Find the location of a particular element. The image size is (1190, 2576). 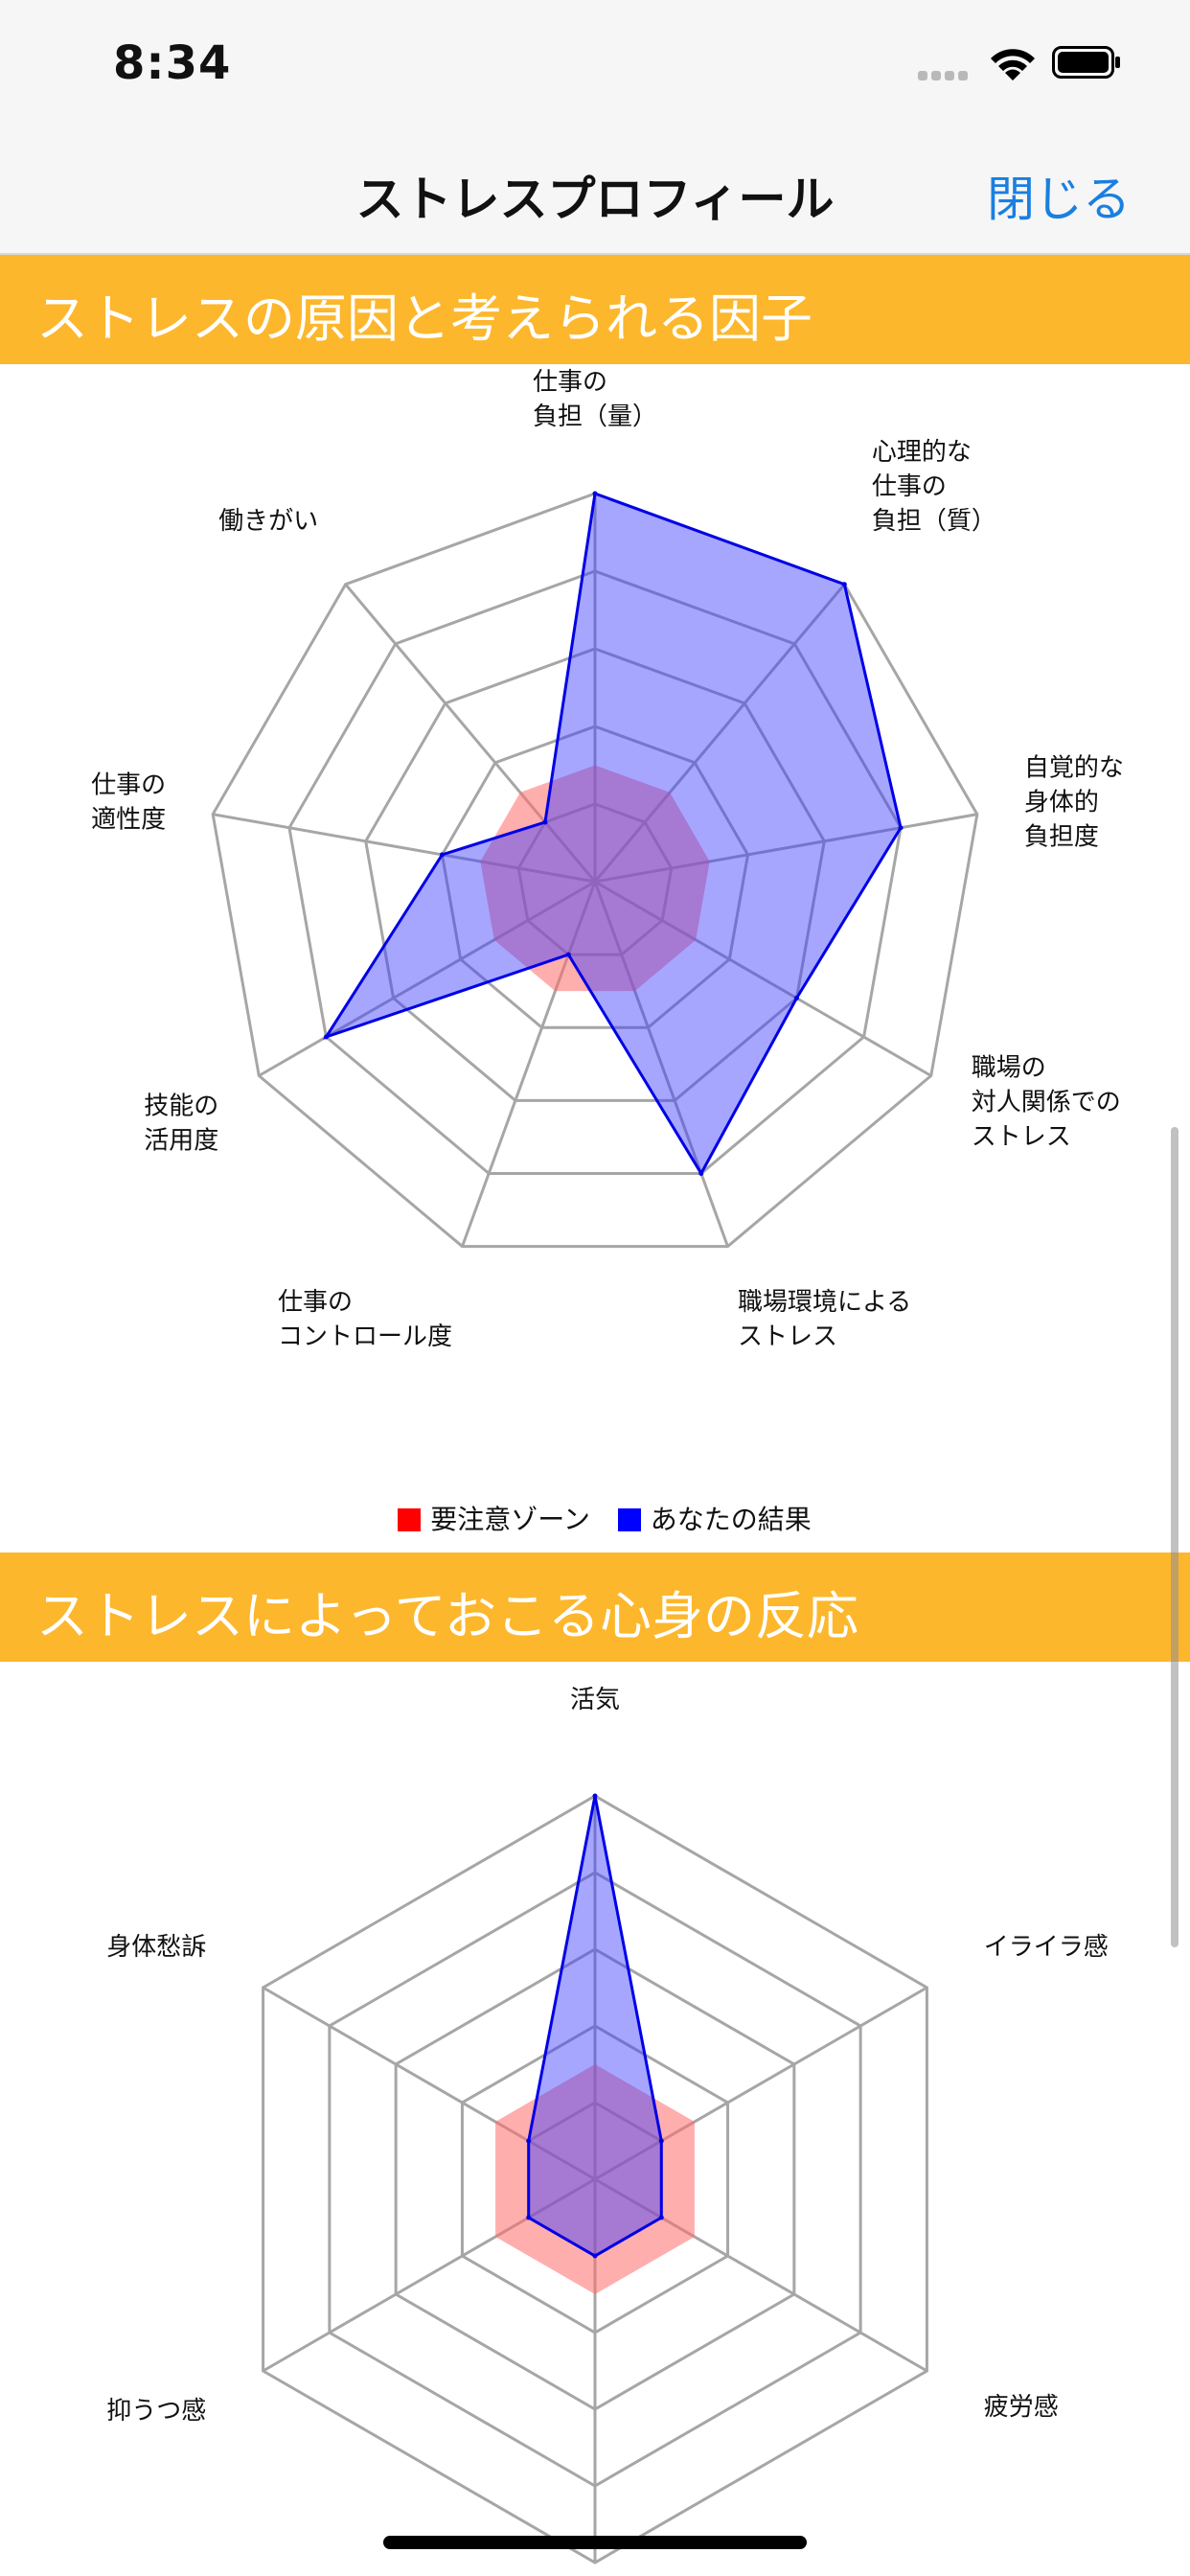

legend-swatch-caution is located at coordinates (410, 1519).